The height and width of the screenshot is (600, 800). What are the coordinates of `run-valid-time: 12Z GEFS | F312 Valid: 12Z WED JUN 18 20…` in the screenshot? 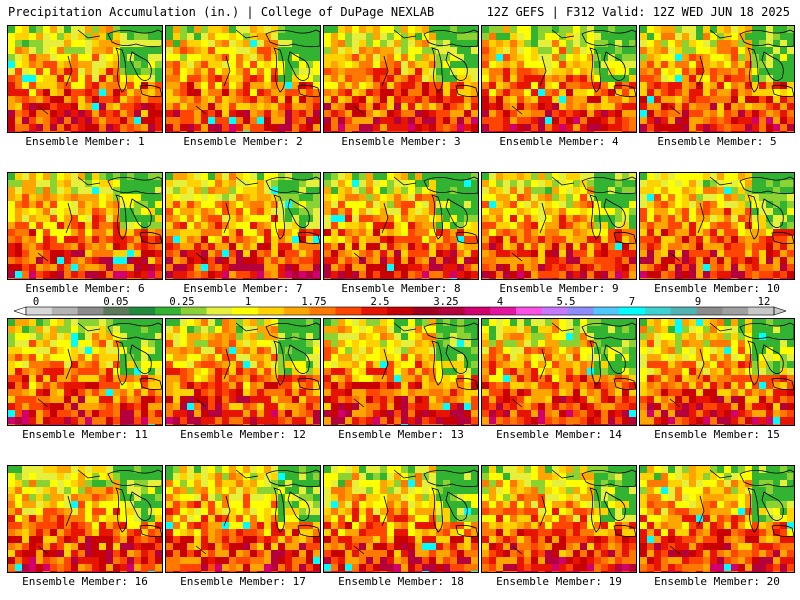 It's located at (638, 12).